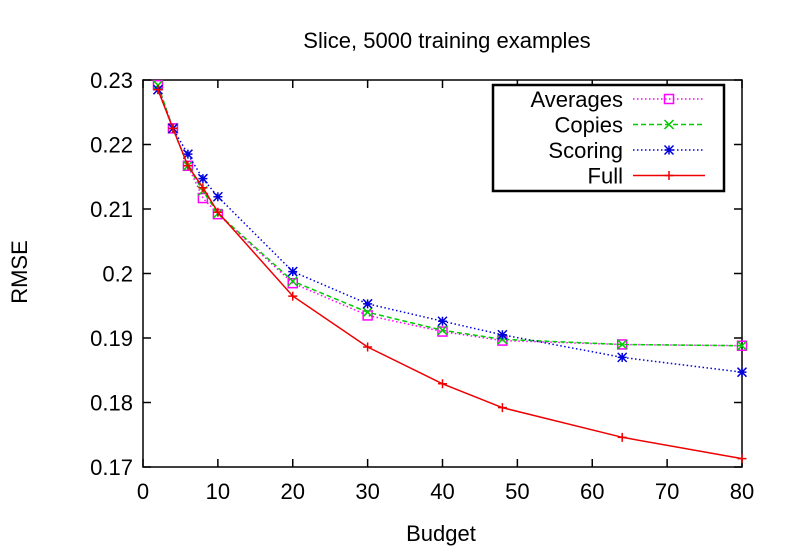 The width and height of the screenshot is (789, 552). Describe the element at coordinates (19, 272) in the screenshot. I see `y-axis-title: RMSE` at that location.